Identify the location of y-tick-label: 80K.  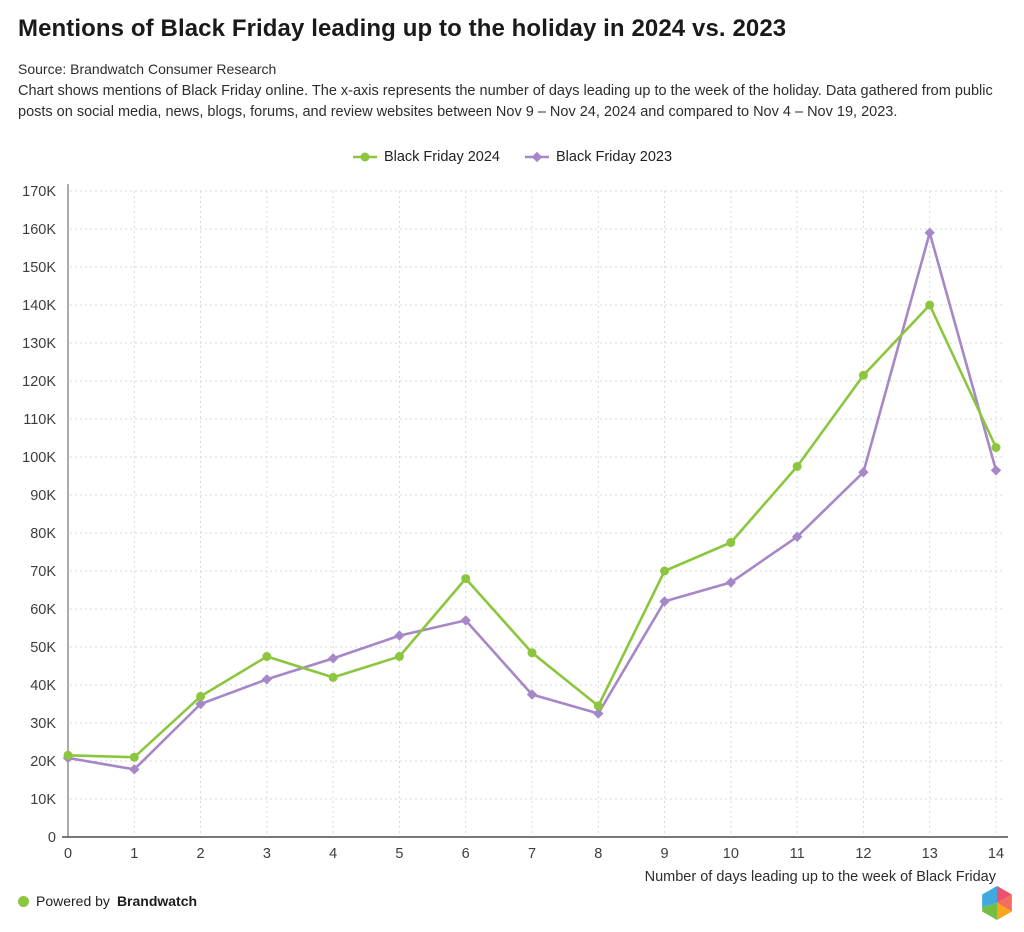
(43, 534).